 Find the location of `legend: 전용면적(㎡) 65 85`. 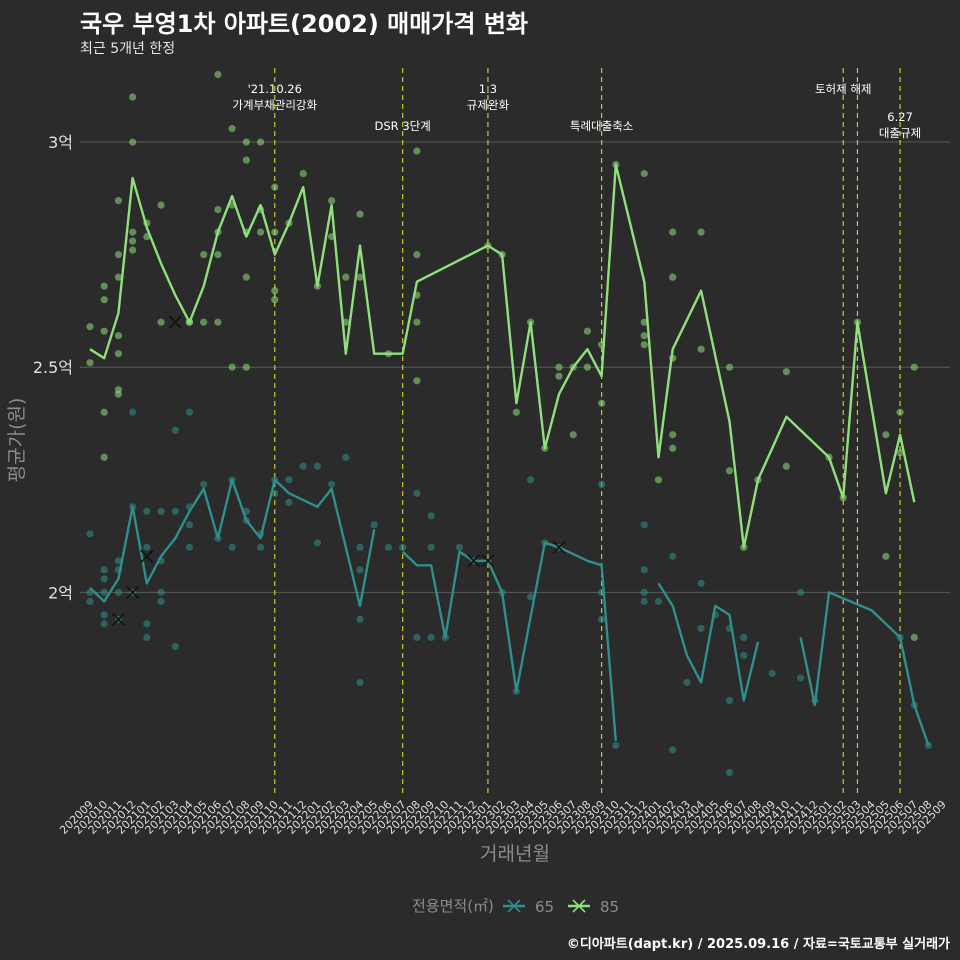

legend: 전용면적(㎡) 65 85 is located at coordinates (515, 906).